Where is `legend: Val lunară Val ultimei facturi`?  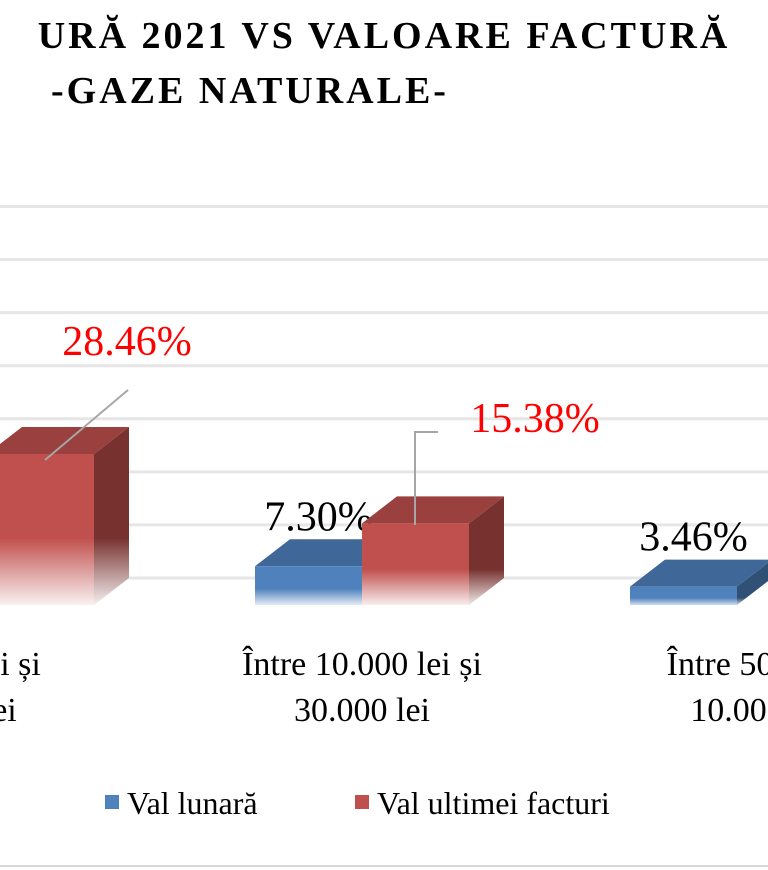
legend: Val lunară Val ultimei facturi is located at coordinates (357, 803).